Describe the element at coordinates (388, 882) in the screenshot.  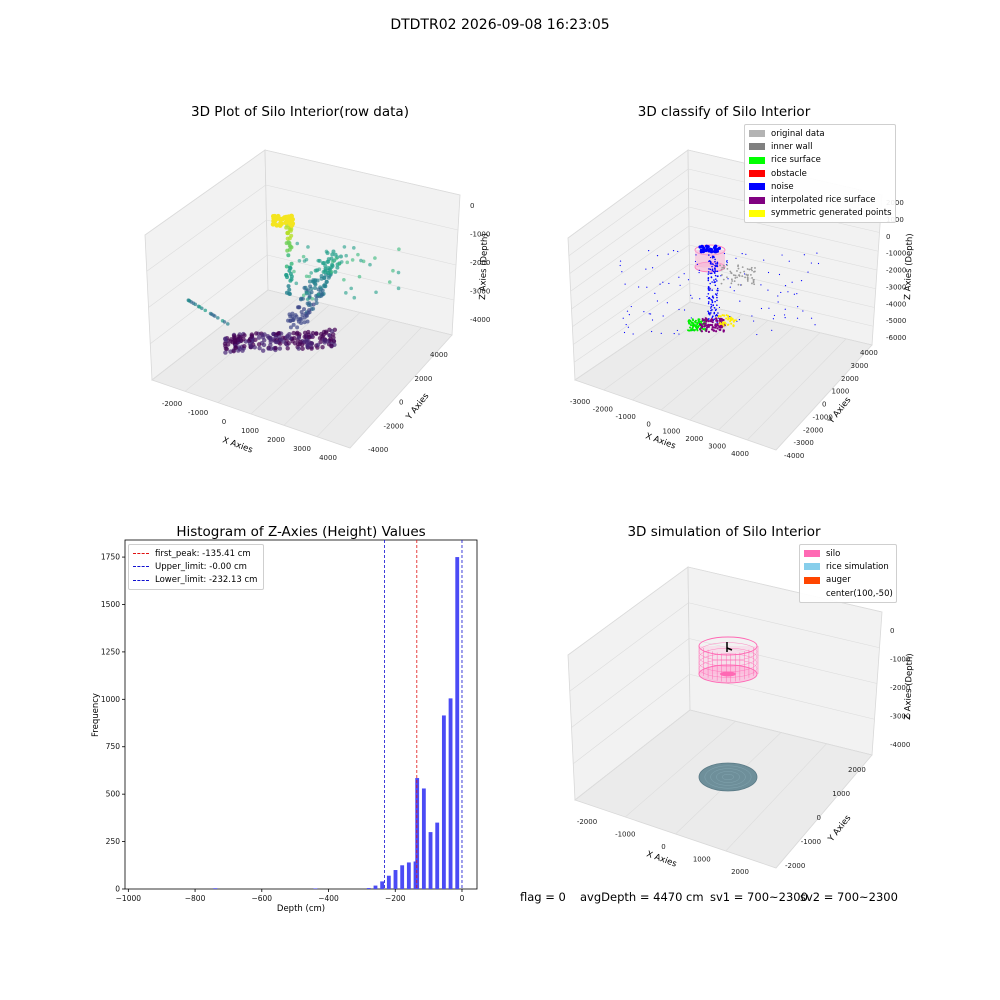
I see `histogram-bar` at that location.